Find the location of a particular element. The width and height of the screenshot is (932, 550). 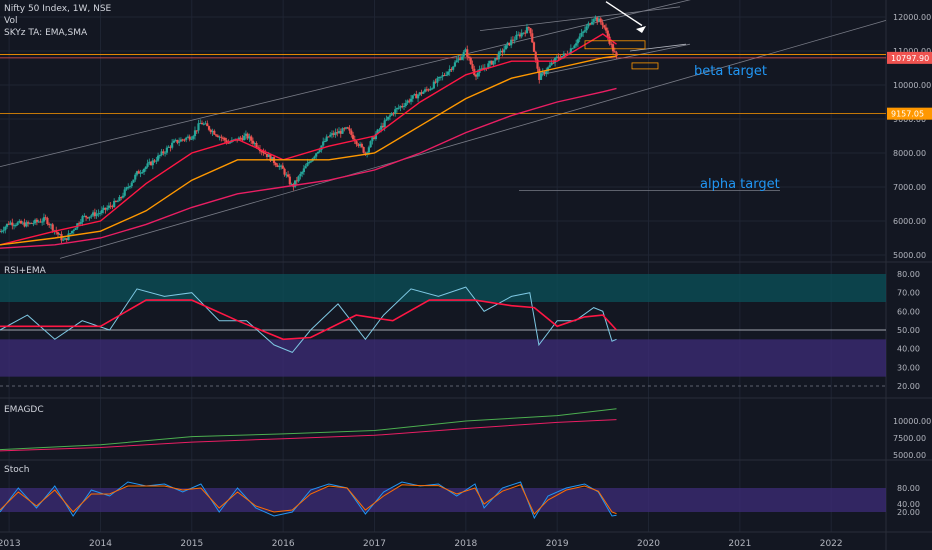

stoch-tick-label: 20.00 is located at coordinates (908, 512).